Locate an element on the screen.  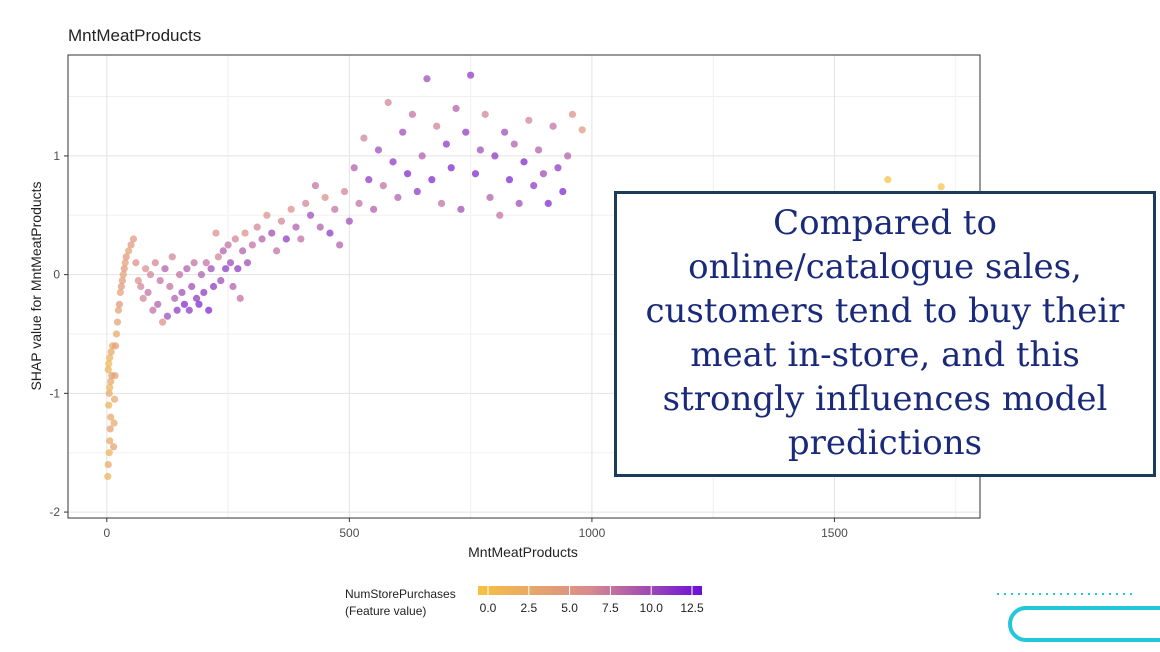
x-tick-label: 0 is located at coordinates (106, 533).